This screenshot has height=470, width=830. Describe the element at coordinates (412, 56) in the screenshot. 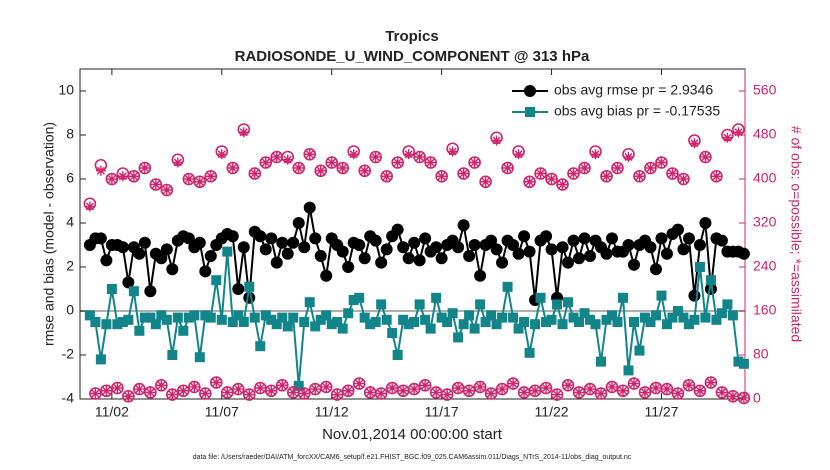

I see `chart-title: RADIOSONDE_U_WIND_COMPONENT @ 313 hPa` at that location.